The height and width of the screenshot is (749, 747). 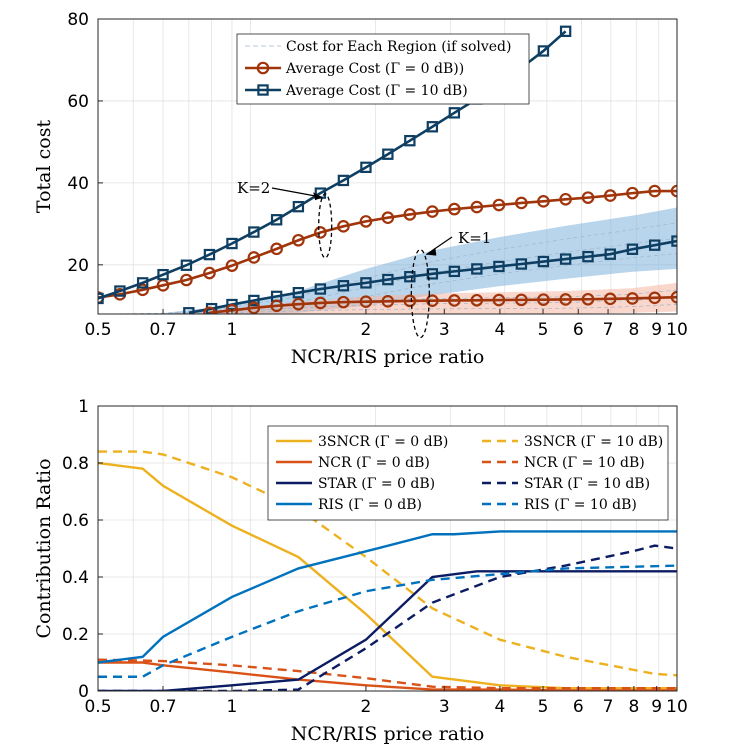 What do you see at coordinates (297, 192) in the screenshot?
I see `k2-arrow` at bounding box center [297, 192].